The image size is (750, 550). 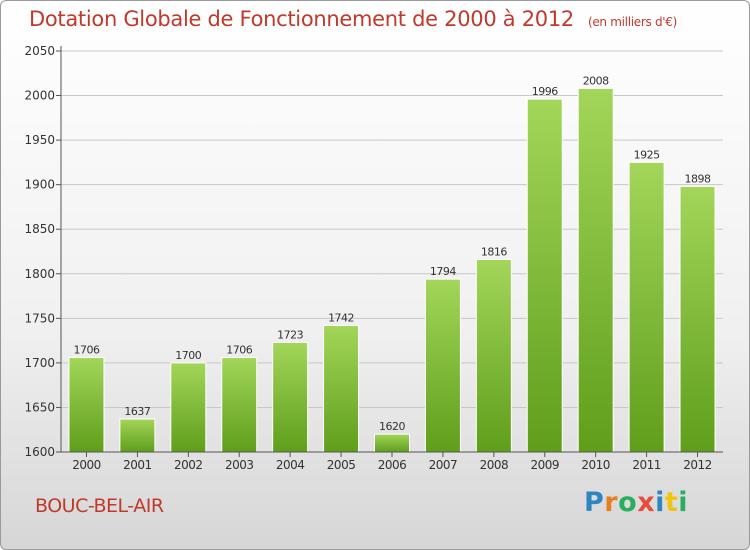 I want to click on value-label-2004: 1723, so click(x=290, y=334).